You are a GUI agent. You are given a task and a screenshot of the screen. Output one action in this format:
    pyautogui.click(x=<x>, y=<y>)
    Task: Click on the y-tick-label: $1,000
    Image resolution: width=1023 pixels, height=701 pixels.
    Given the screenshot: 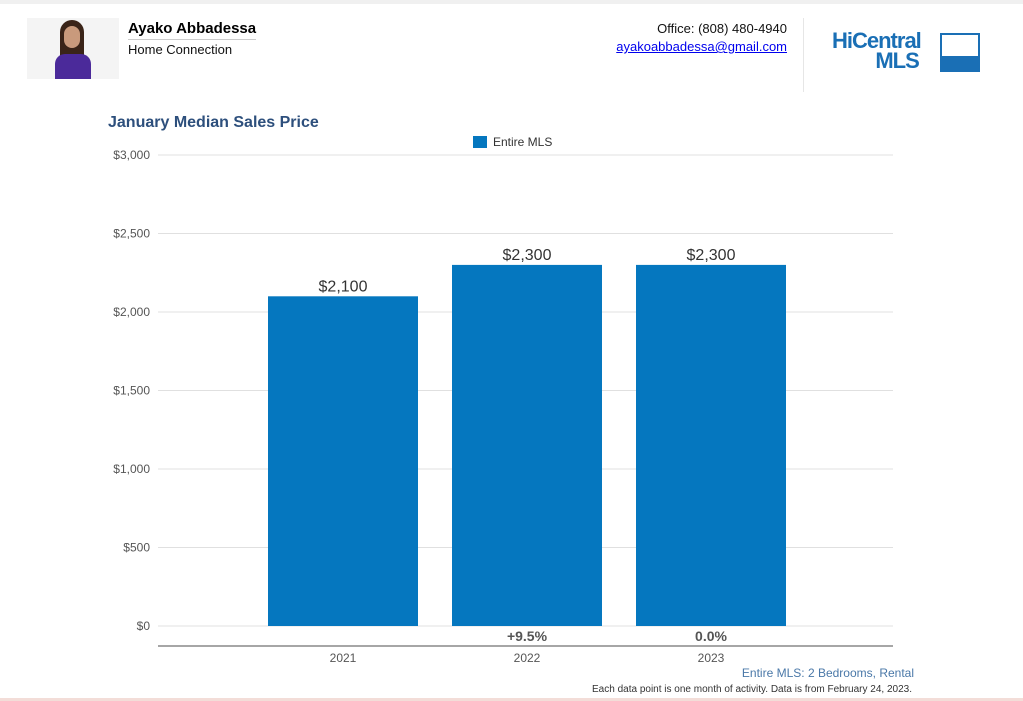 What is the action you would take?
    pyautogui.click(x=131, y=469)
    